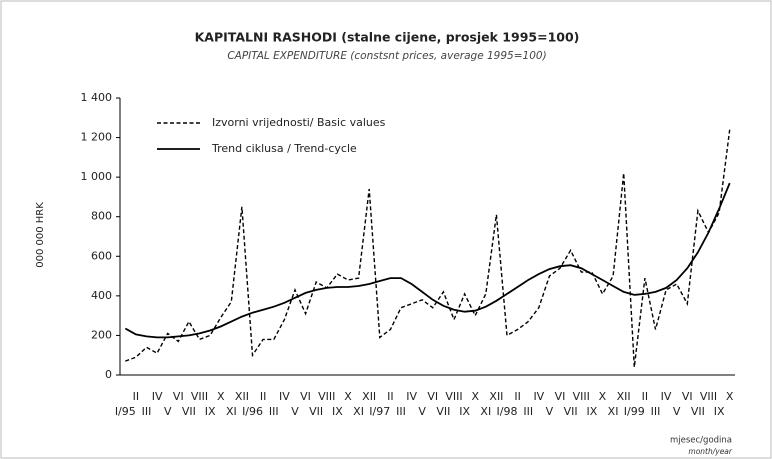 The height and width of the screenshot is (459, 772). What do you see at coordinates (284, 148) in the screenshot?
I see `legend-label: Trend ciklusa / Trend-cycle` at bounding box center [284, 148].